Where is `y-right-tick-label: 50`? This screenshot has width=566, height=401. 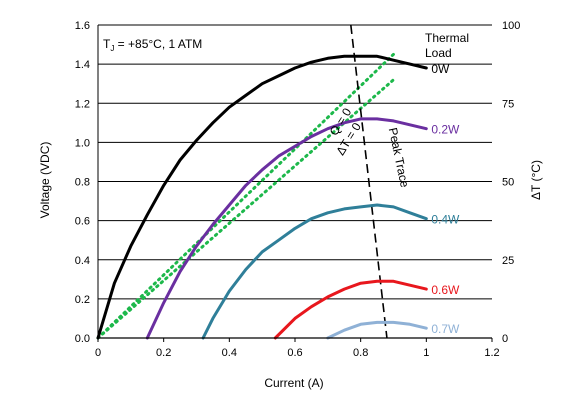
y-right-tick-label: 50 is located at coordinates (508, 183).